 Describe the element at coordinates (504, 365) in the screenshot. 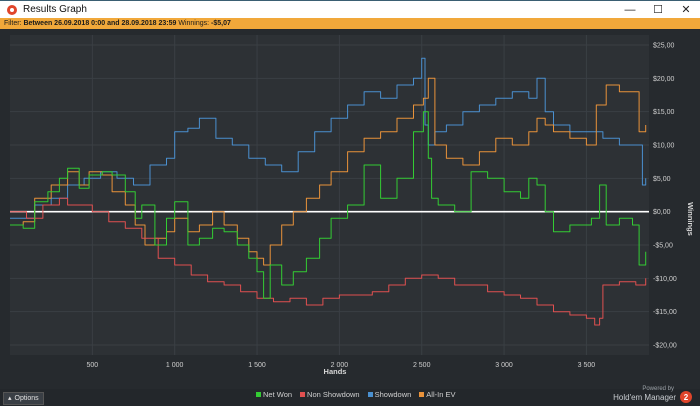

I see `x-tick-label: 3 000` at that location.